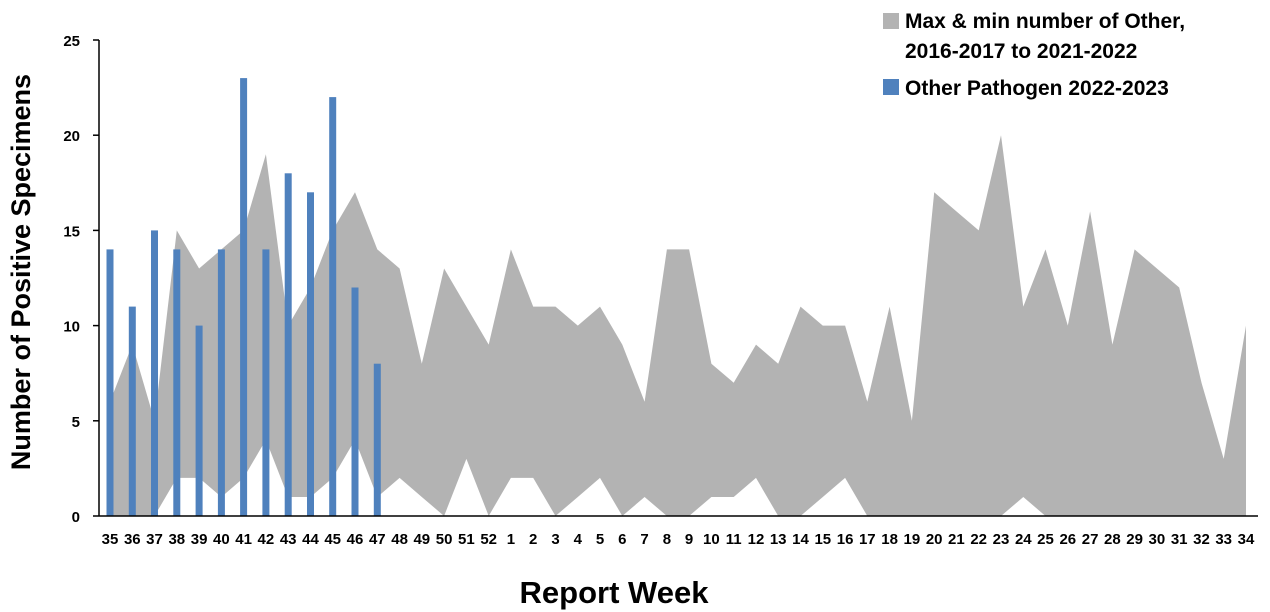 The image size is (1270, 612). Describe the element at coordinates (421, 539) in the screenshot. I see `x-tick-label: 49` at that location.